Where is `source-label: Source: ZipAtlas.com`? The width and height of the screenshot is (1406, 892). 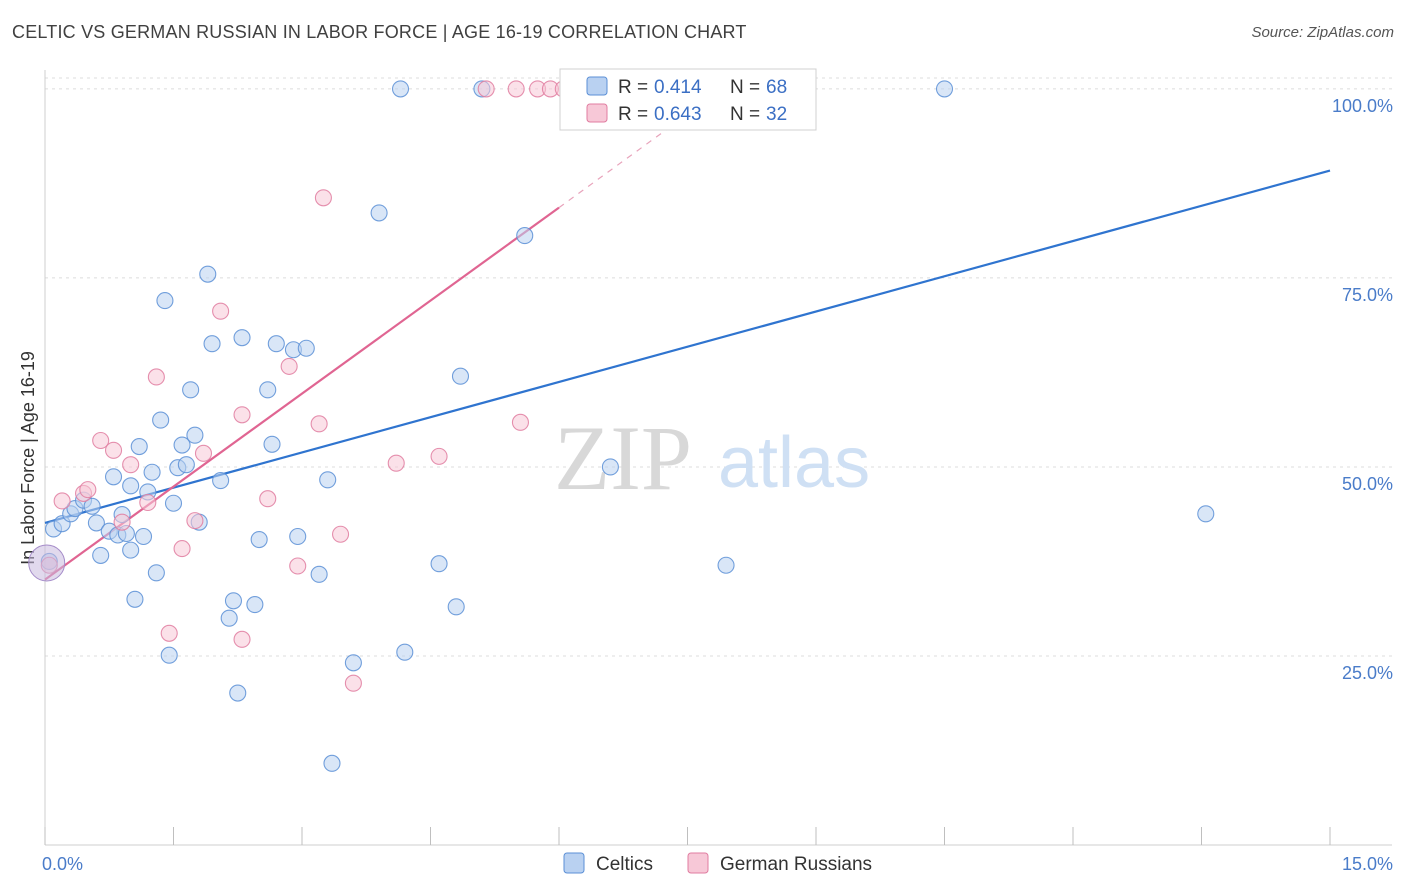
source-label: Source: ZipAtlas.com is located at coordinates (1322, 32).